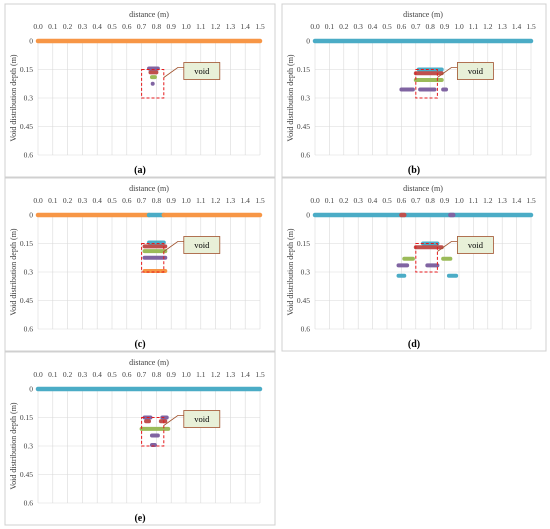 Image resolution: width=550 pixels, height=529 pixels. Describe the element at coordinates (414, 170) in the screenshot. I see `panel-caption: (b)` at that location.